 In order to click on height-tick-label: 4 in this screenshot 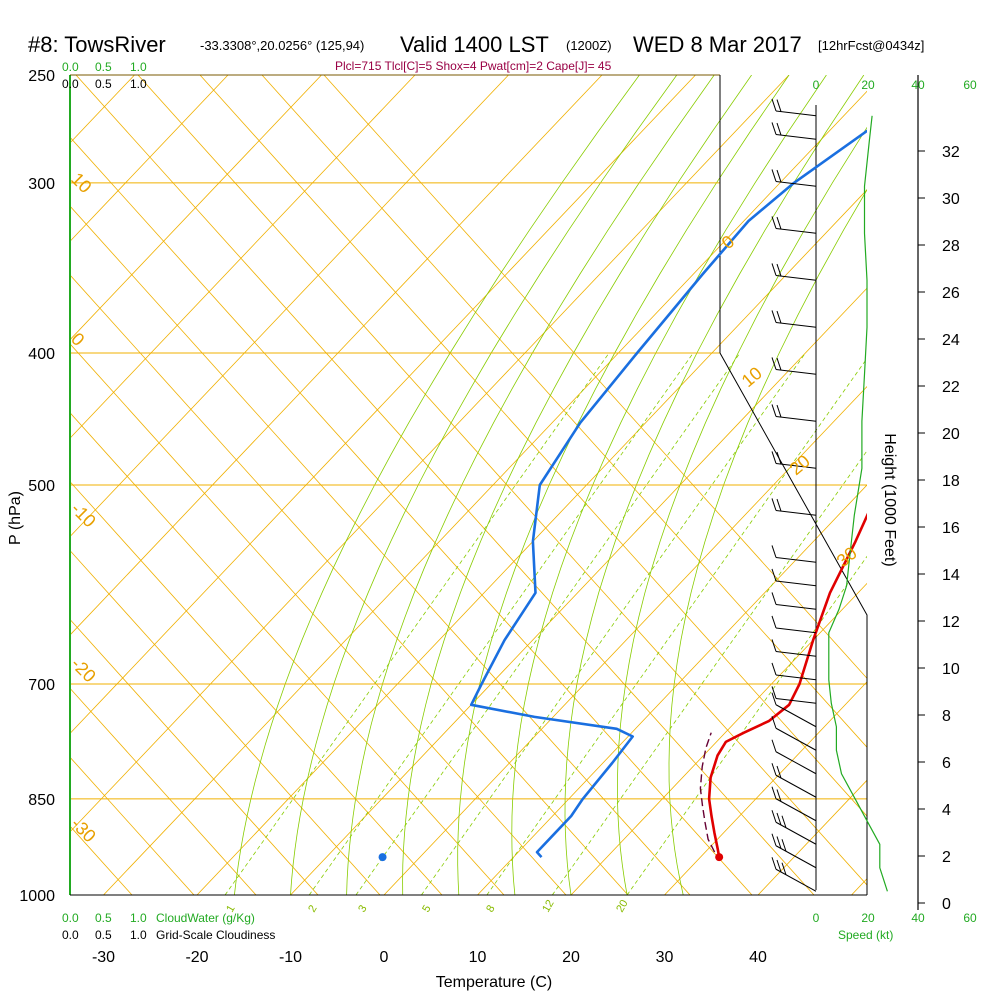, I will do `click(946, 810)`.